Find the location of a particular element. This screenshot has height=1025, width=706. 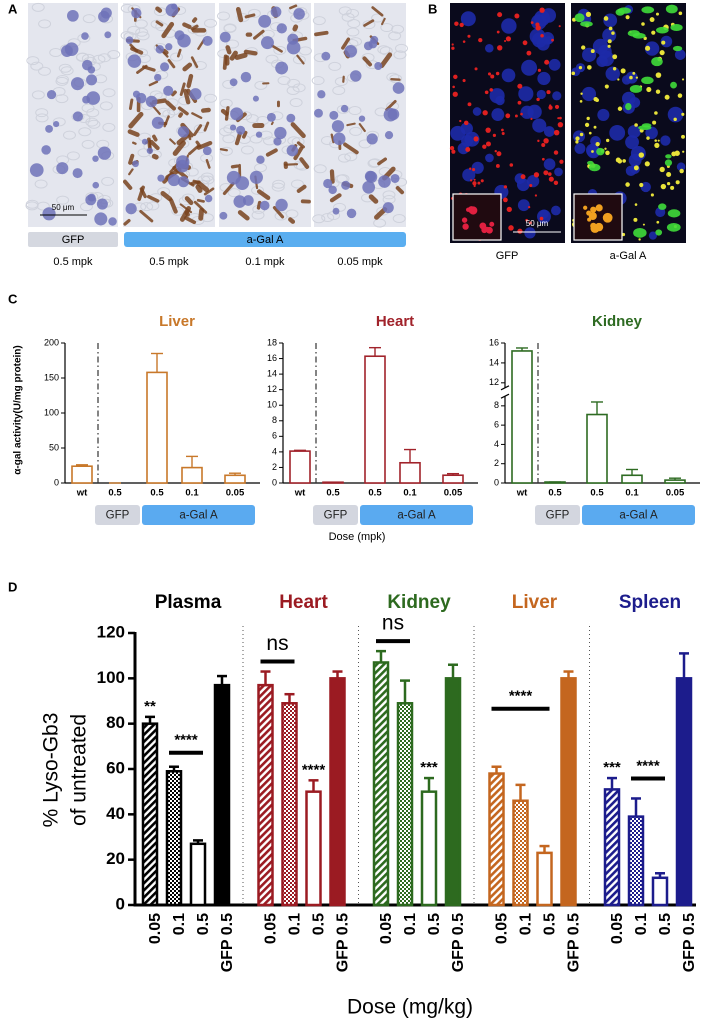

y-tick-label: 50 is located at coordinates (54, 447).